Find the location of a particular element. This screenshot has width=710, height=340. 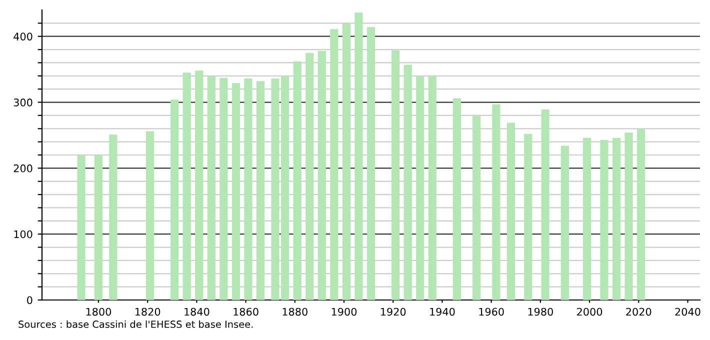

x-tick-label: 2020 is located at coordinates (639, 312).